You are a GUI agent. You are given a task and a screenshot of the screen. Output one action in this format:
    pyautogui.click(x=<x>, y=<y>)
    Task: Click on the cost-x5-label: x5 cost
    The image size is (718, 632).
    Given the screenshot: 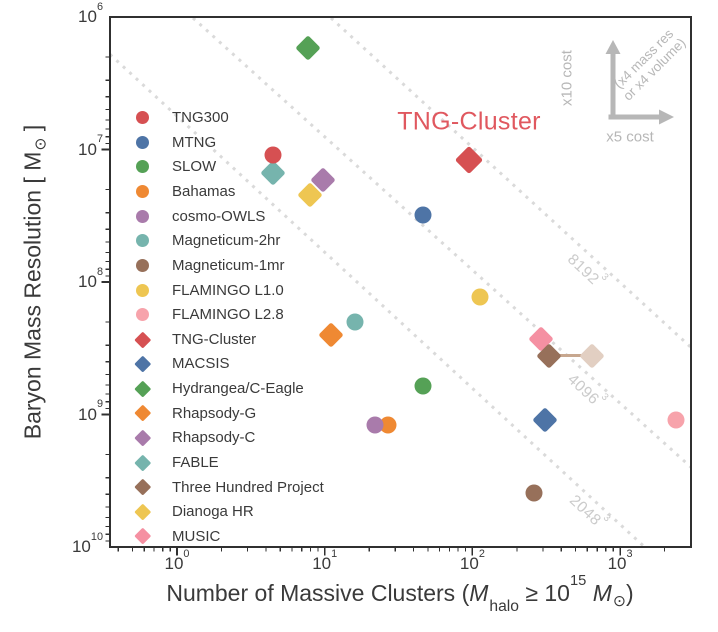 What is the action you would take?
    pyautogui.click(x=630, y=137)
    